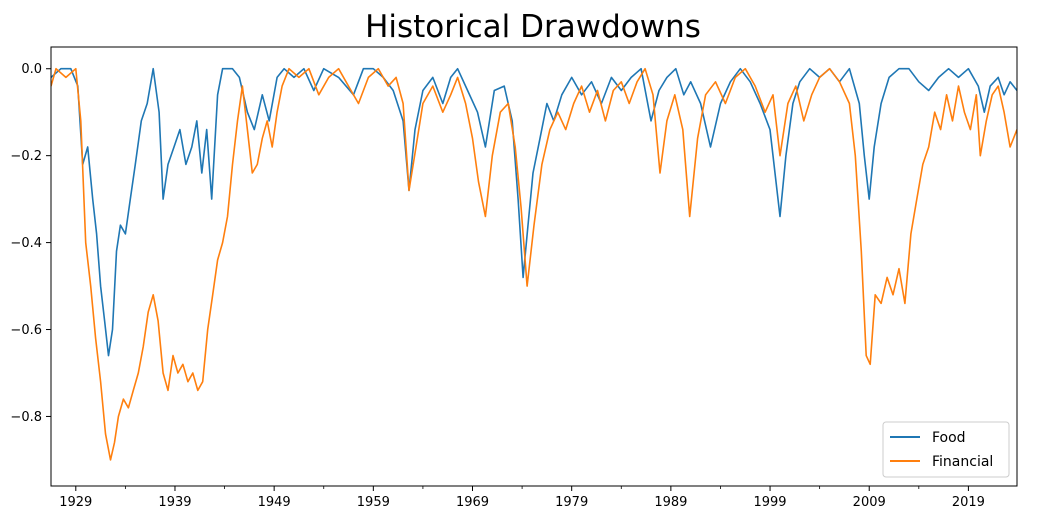 Image resolution: width=1040 pixels, height=512 pixels. I want to click on x-tick-label: 2019, so click(968, 502).